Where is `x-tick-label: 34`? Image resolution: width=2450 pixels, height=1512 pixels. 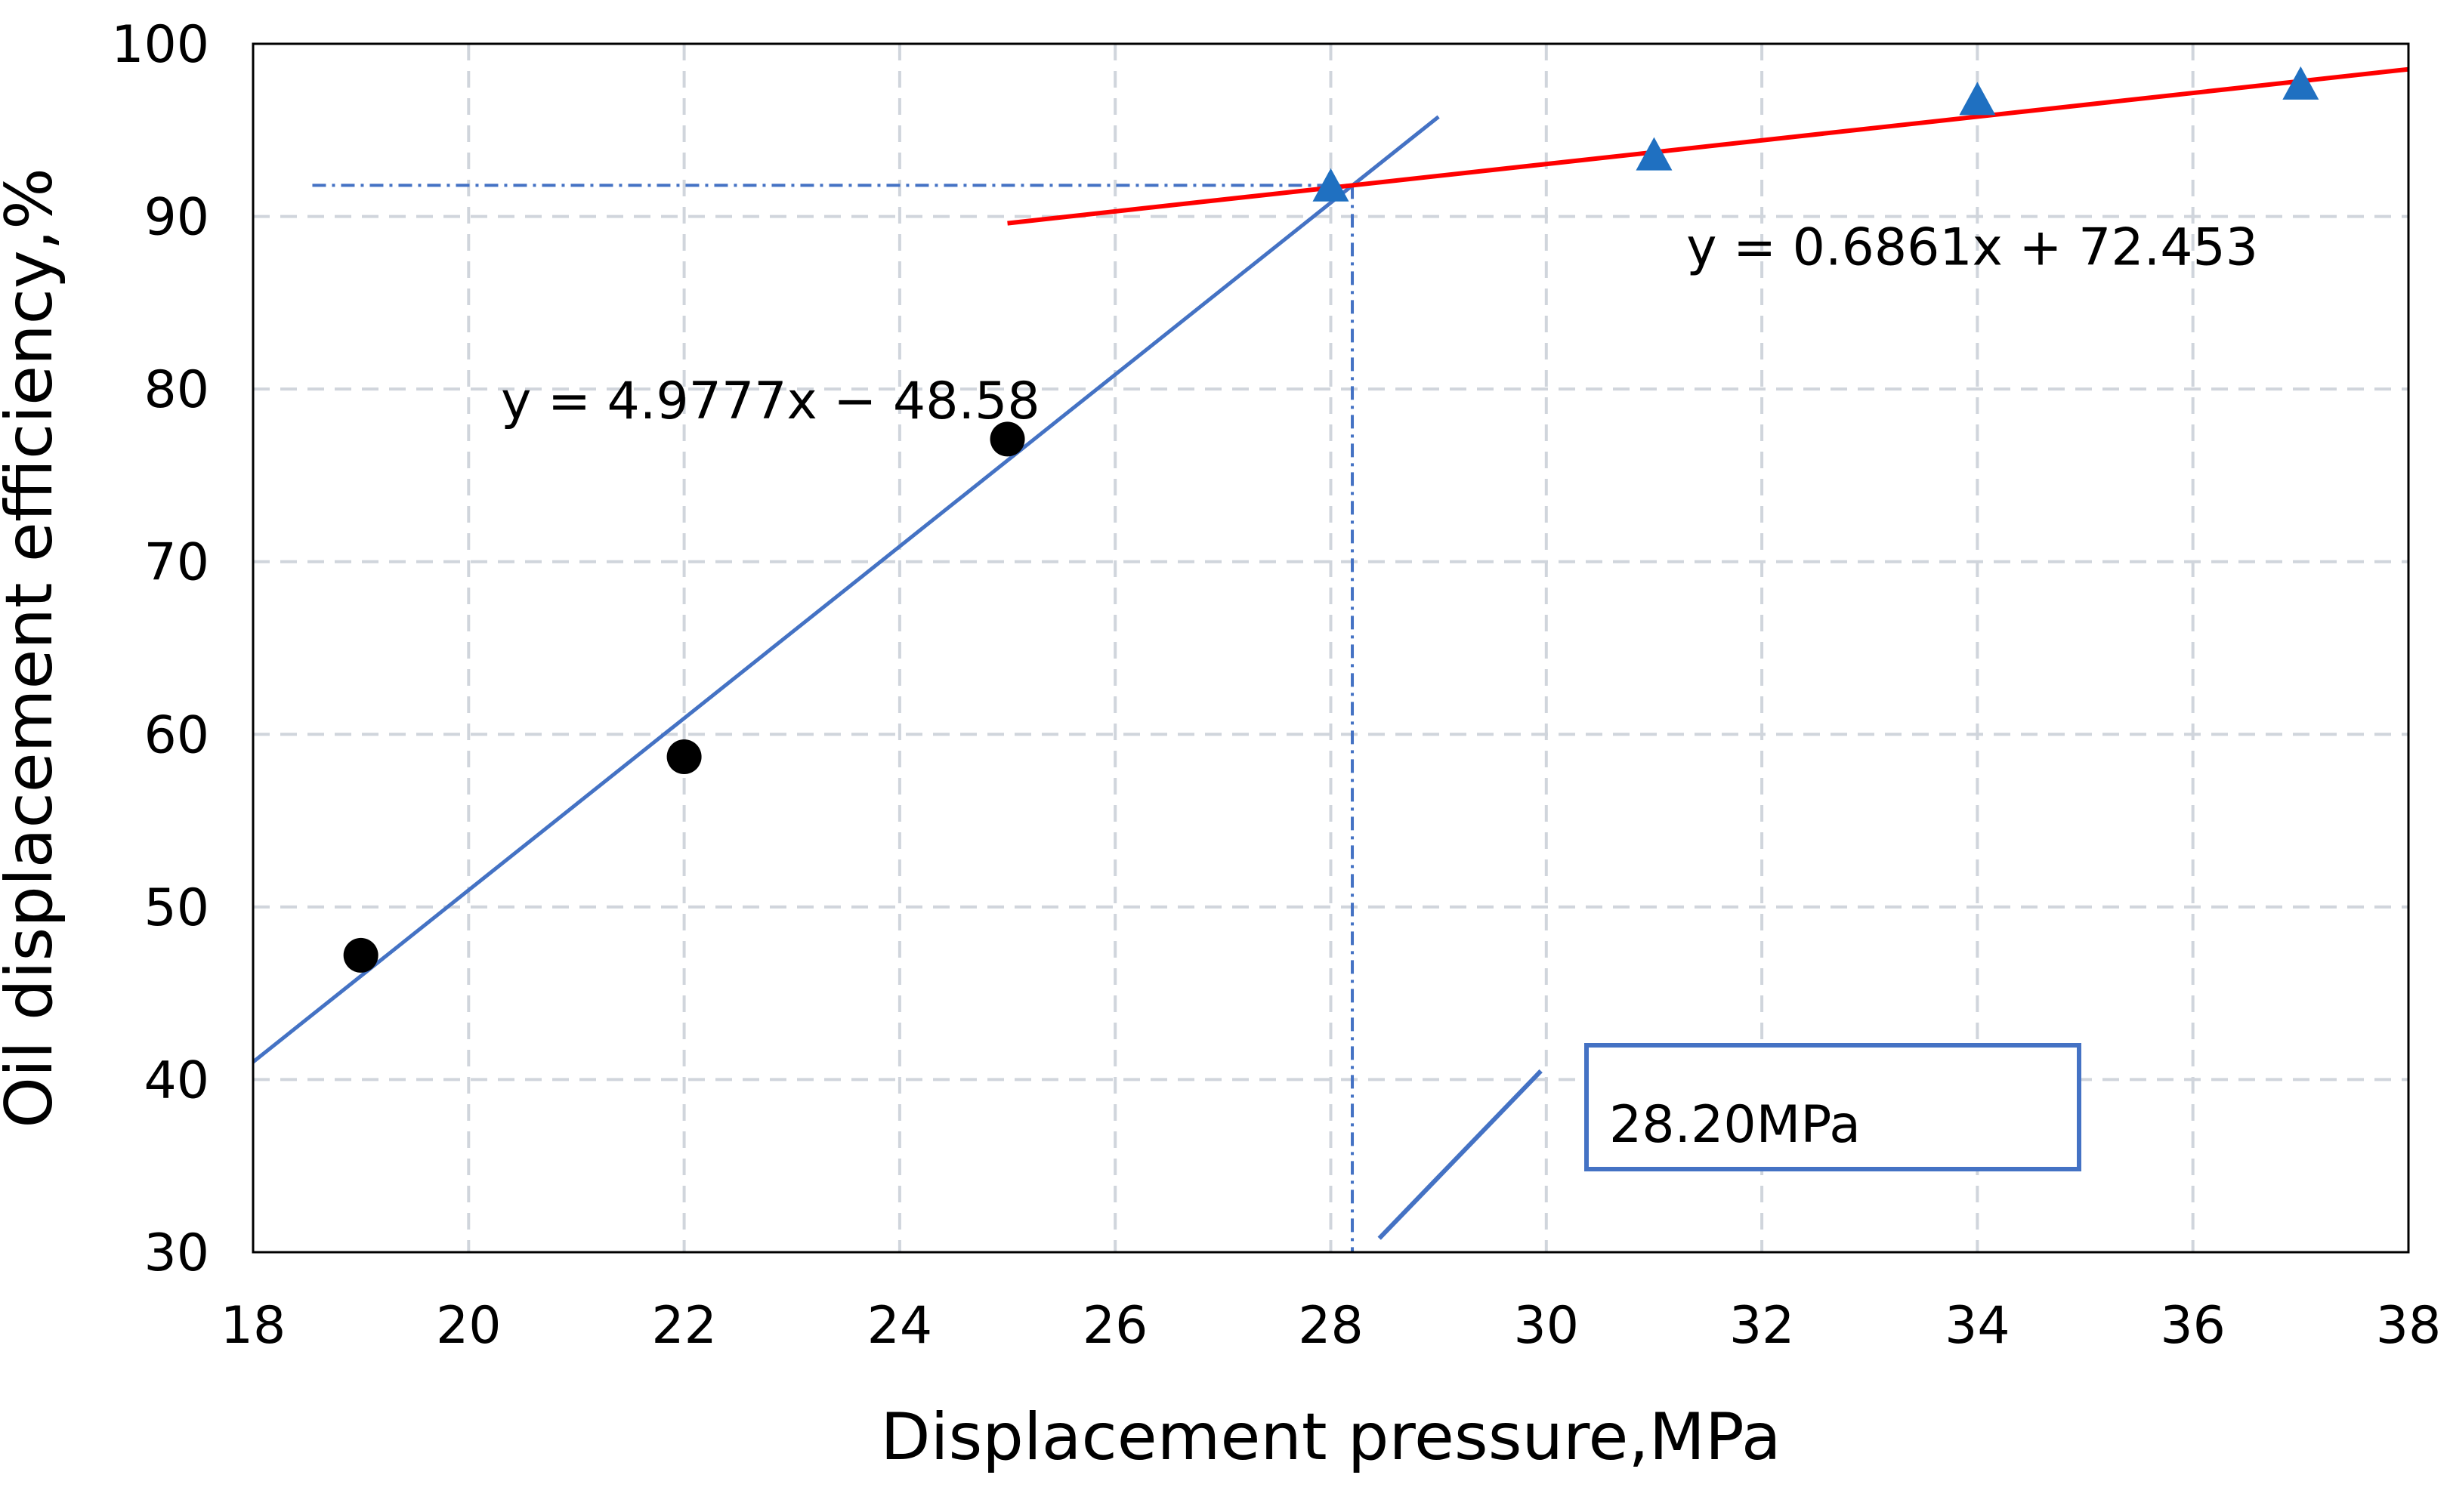 x-tick-label: 34 is located at coordinates (1978, 1326).